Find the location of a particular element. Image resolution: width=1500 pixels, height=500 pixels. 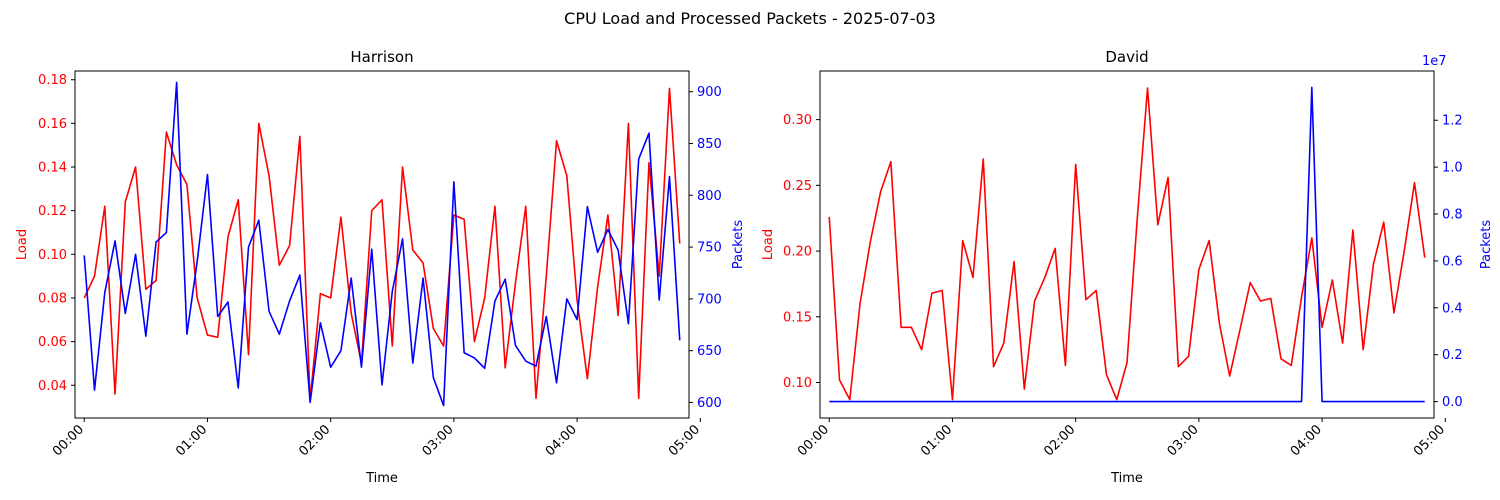

left-y-tick-label: 0.15 is located at coordinates (797, 317).